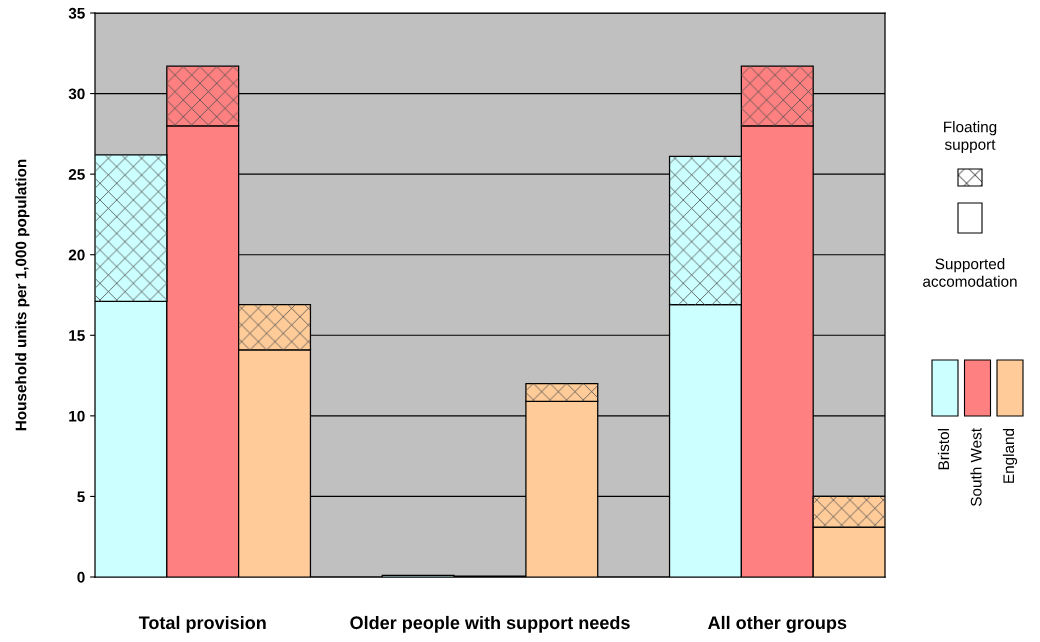  What do you see at coordinates (81, 577) in the screenshot?
I see `y-tick-label: 0` at bounding box center [81, 577].